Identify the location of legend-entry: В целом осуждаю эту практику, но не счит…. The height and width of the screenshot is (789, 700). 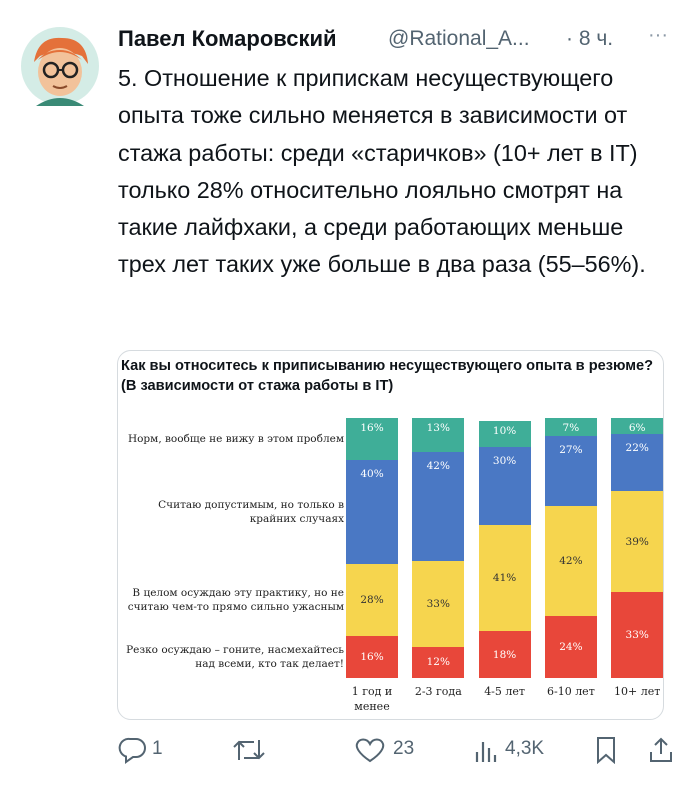
(235, 600).